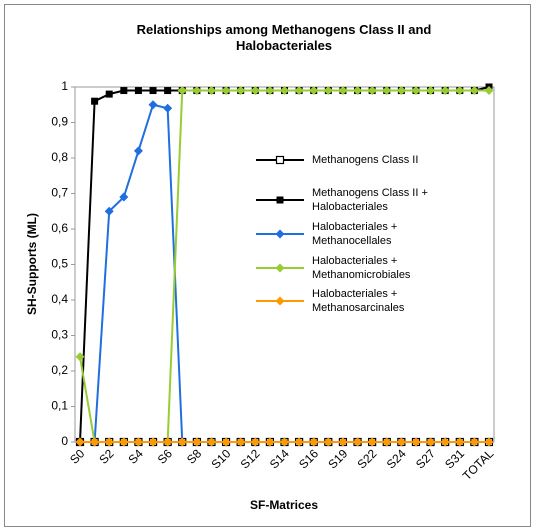 The width and height of the screenshot is (535, 531). I want to click on series, so click(284, 442).